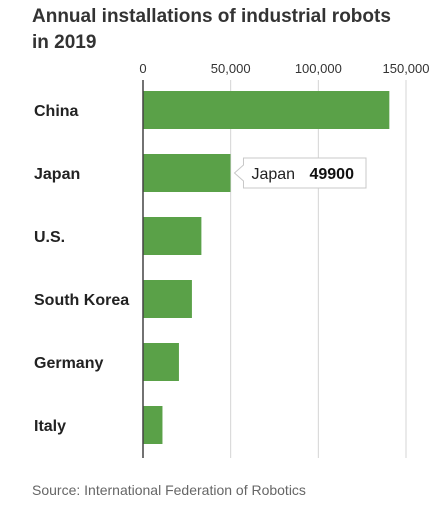  Describe the element at coordinates (142, 68) in the screenshot. I see `x-tick-label: 0` at that location.